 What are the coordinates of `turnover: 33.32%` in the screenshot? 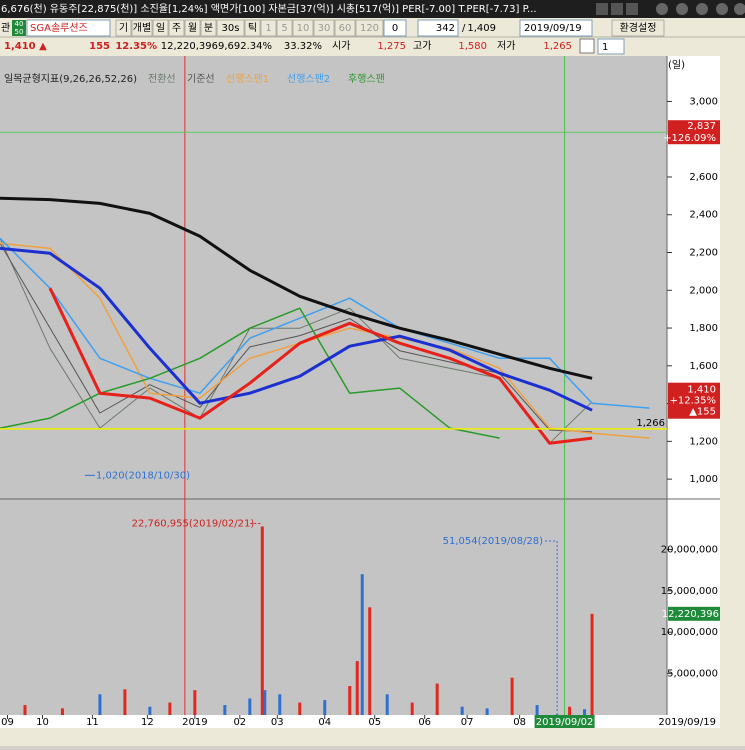 It's located at (303, 46).